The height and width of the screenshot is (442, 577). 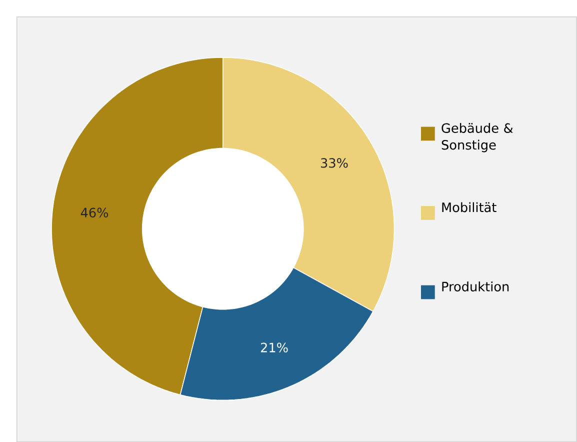 I want to click on legend-label: Produktion, so click(x=475, y=286).